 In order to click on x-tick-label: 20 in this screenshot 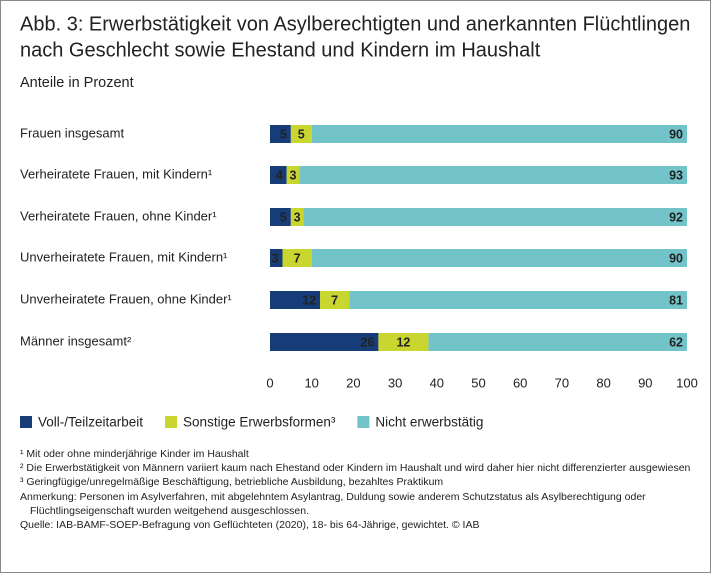, I will do `click(353, 382)`.